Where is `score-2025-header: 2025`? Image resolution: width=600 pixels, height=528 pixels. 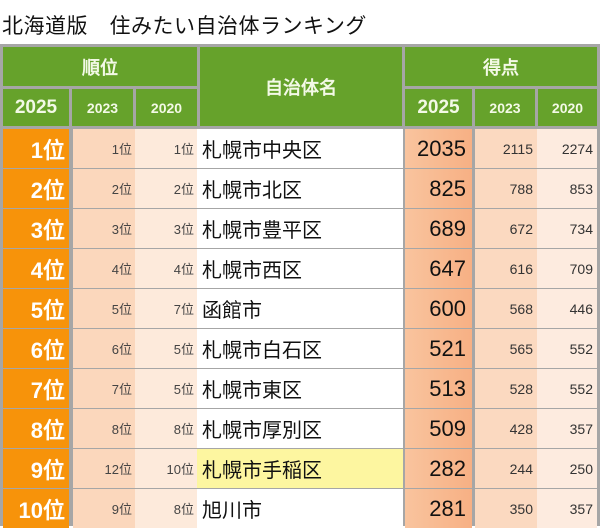
score-2025-header: 2025 is located at coordinates (438, 107).